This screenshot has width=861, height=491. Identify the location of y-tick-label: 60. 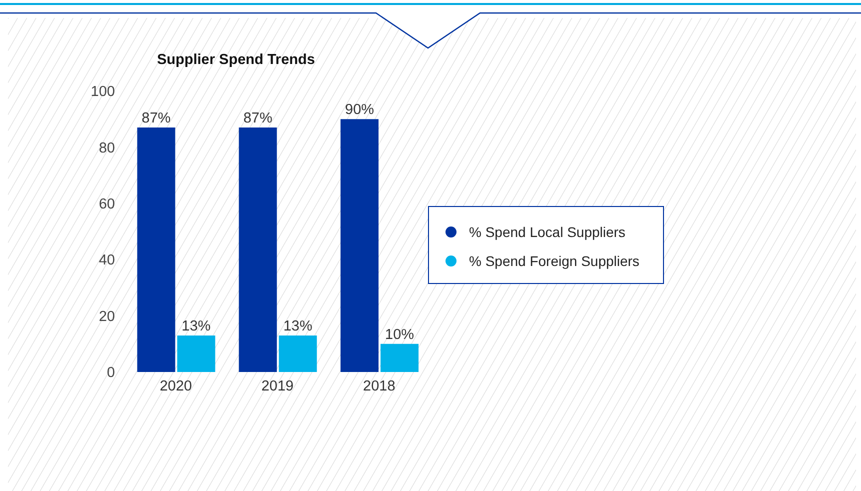
(106, 204).